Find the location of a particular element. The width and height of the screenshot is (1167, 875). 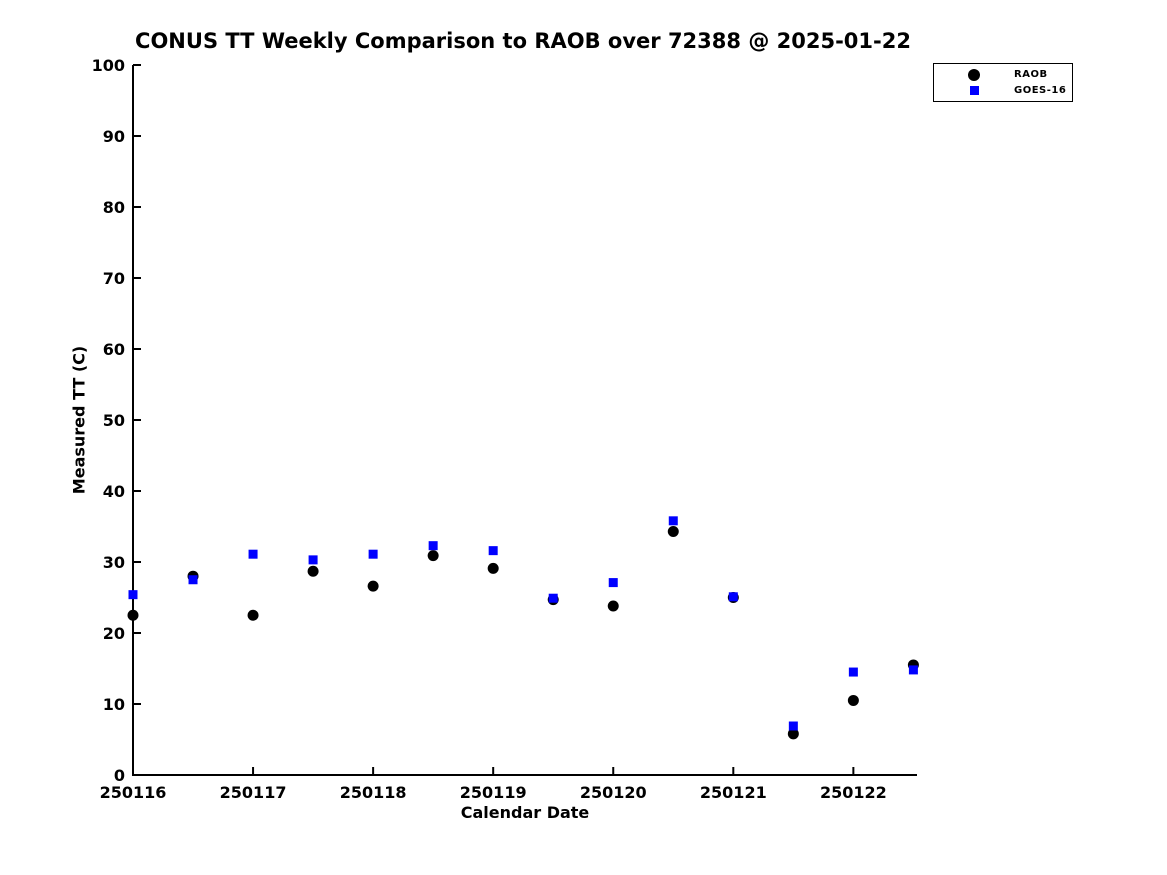

y-tick-label: 90 is located at coordinates (114, 136).